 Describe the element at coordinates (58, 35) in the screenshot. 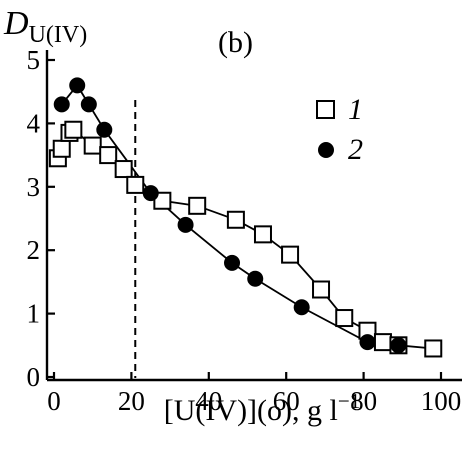

I see `y-axis-label-subscript: U(IV)` at that location.